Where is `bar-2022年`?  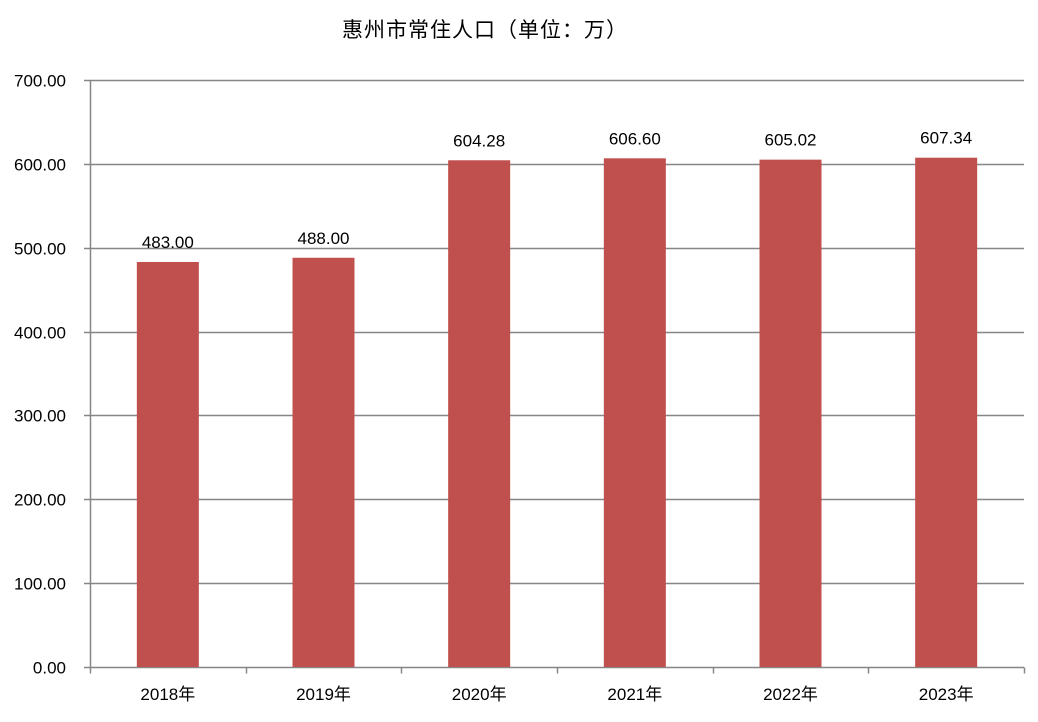
bar-2022年 is located at coordinates (790, 413).